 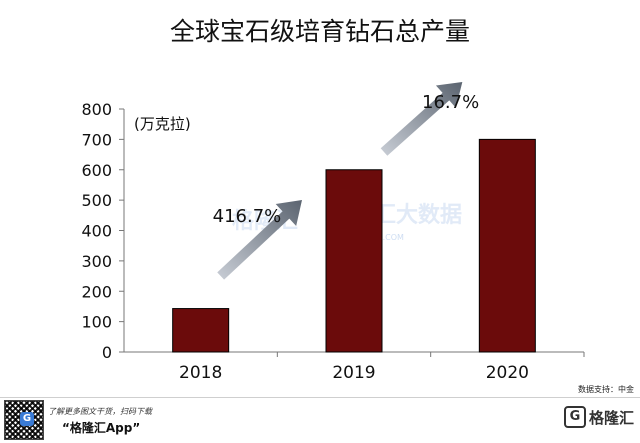 I want to click on footer-divider, so click(x=320, y=397).